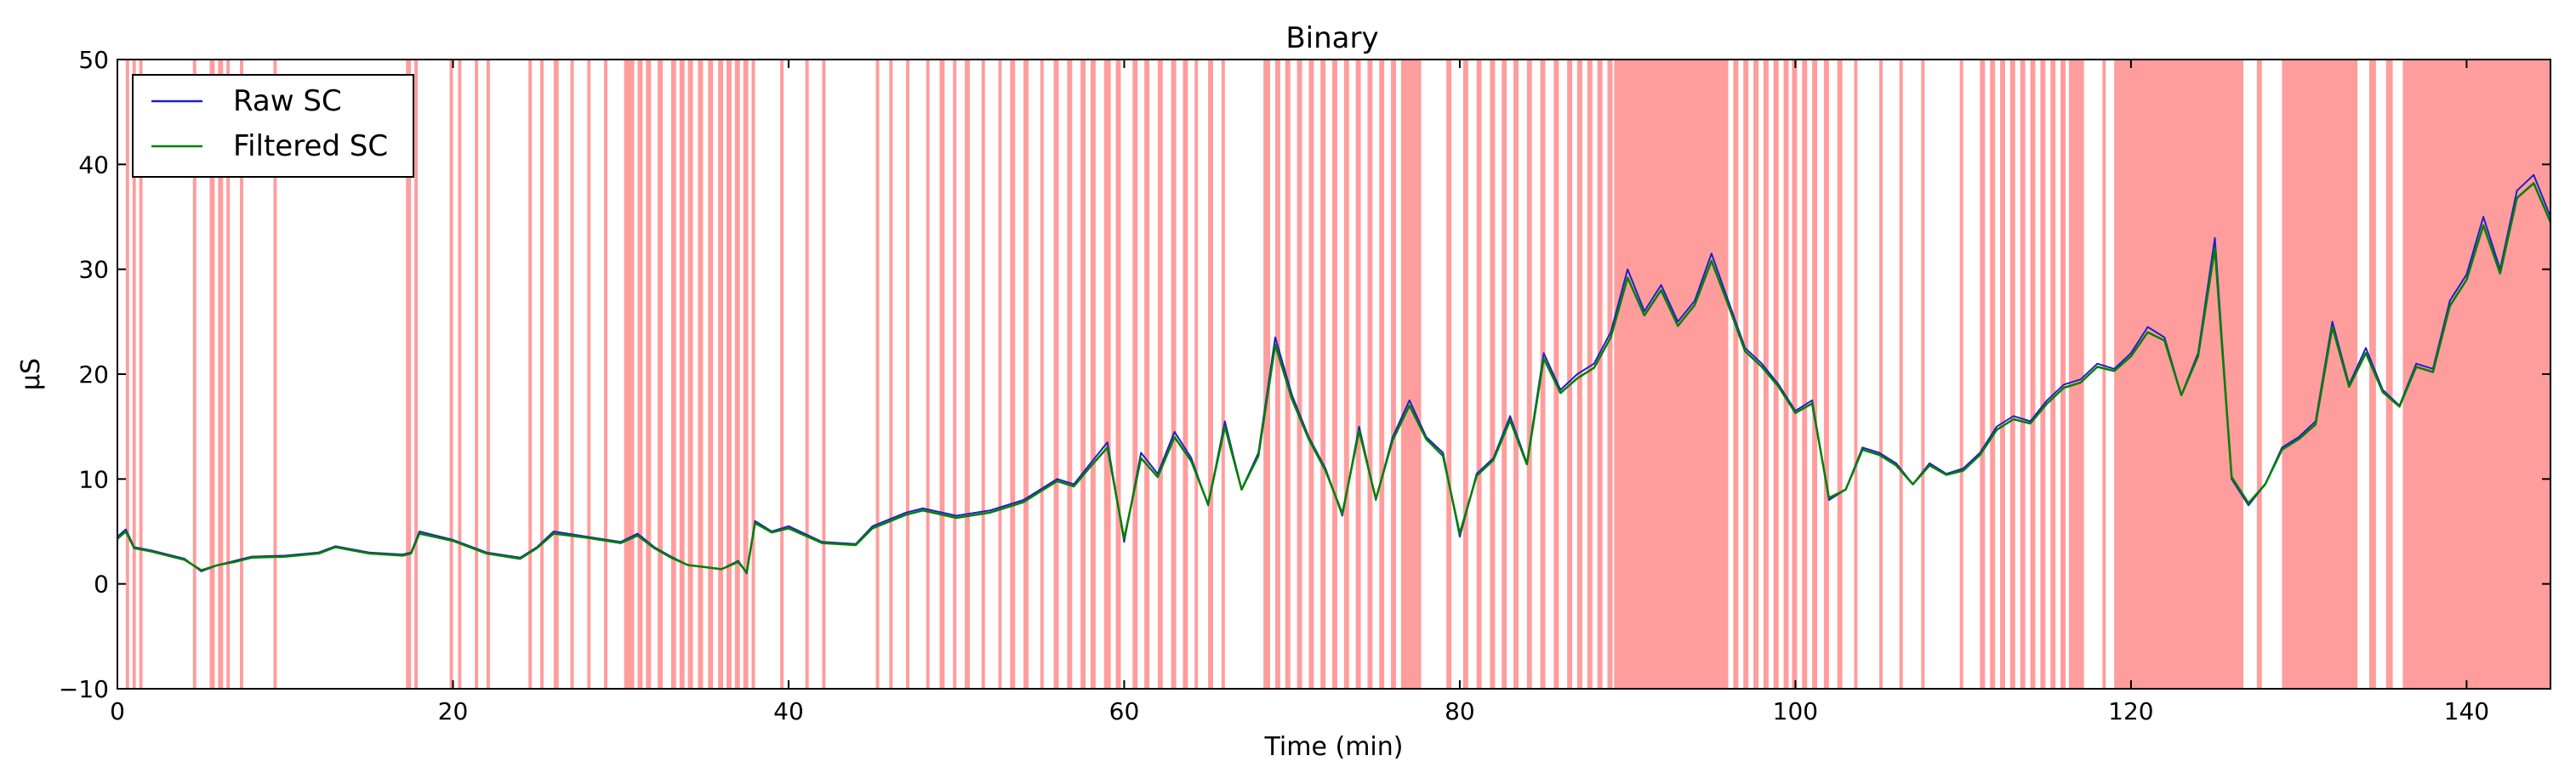 The height and width of the screenshot is (784, 2576). Describe the element at coordinates (454, 711) in the screenshot. I see `x-tick-label: 20` at that location.